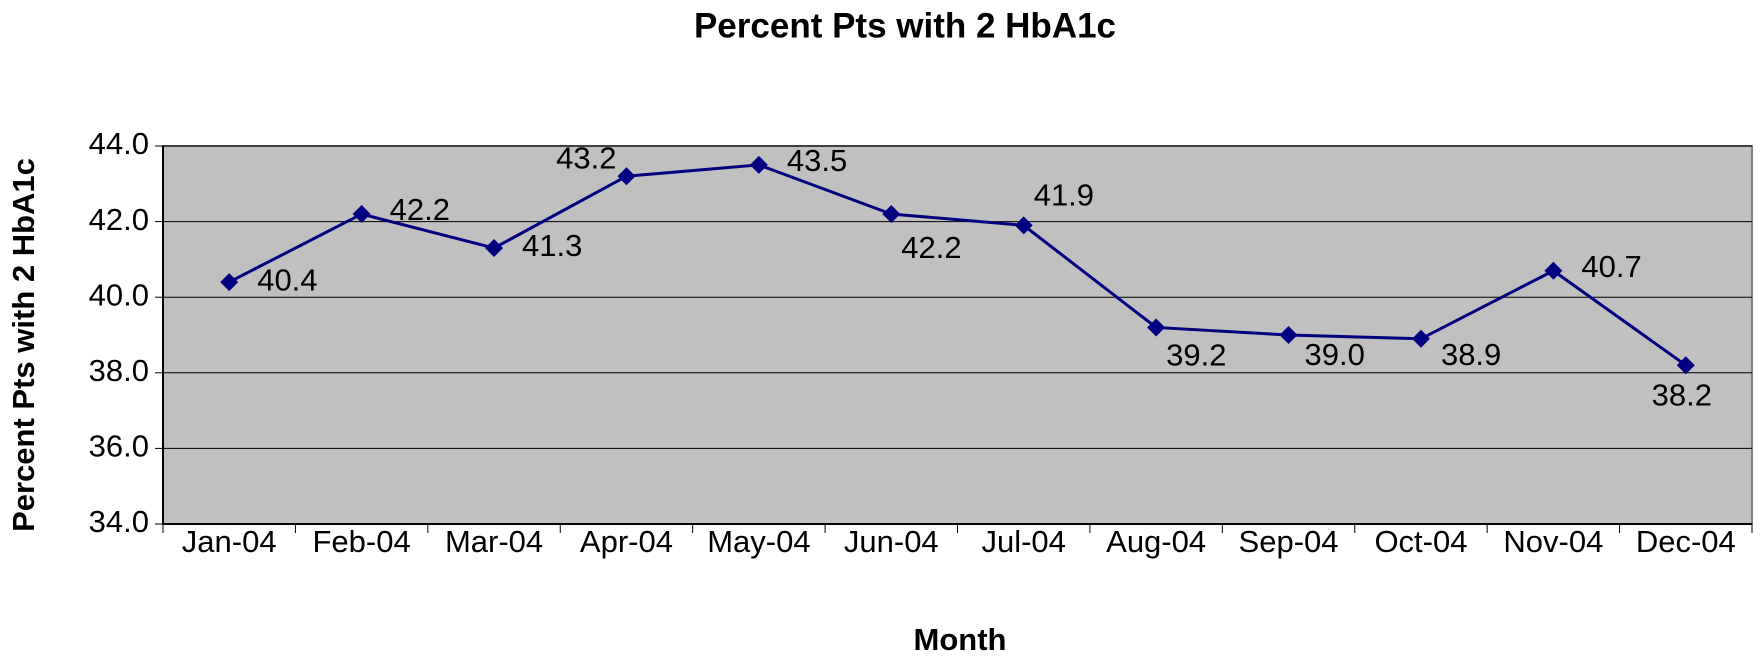  I want to click on data-label: 40.4, so click(287, 279).